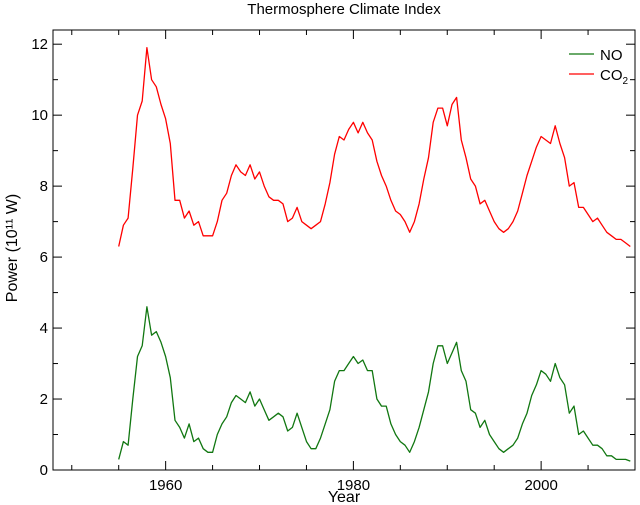 This screenshot has height=505, width=640. Describe the element at coordinates (344, 497) in the screenshot. I see `x-axis-title: Year` at that location.